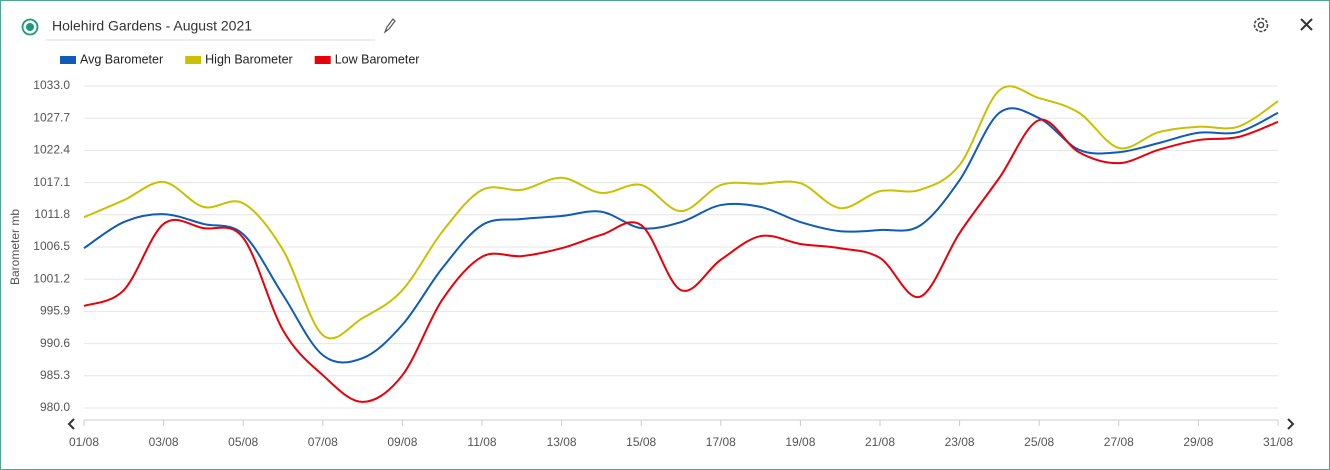 The height and width of the screenshot is (470, 1330). Describe the element at coordinates (55, 407) in the screenshot. I see `y-tick-label: 980.0` at that location.